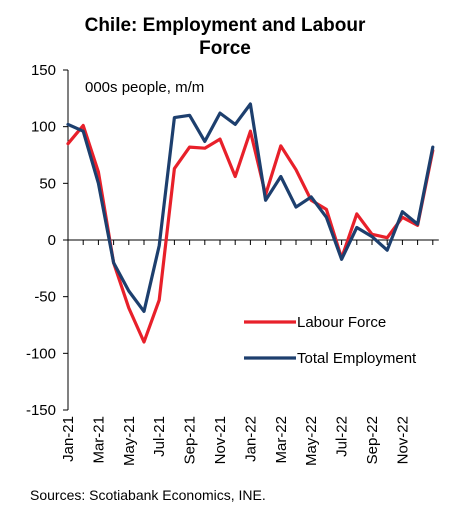  What do you see at coordinates (281, 440) in the screenshot?
I see `x-tick-label: Mar-22` at bounding box center [281, 440].